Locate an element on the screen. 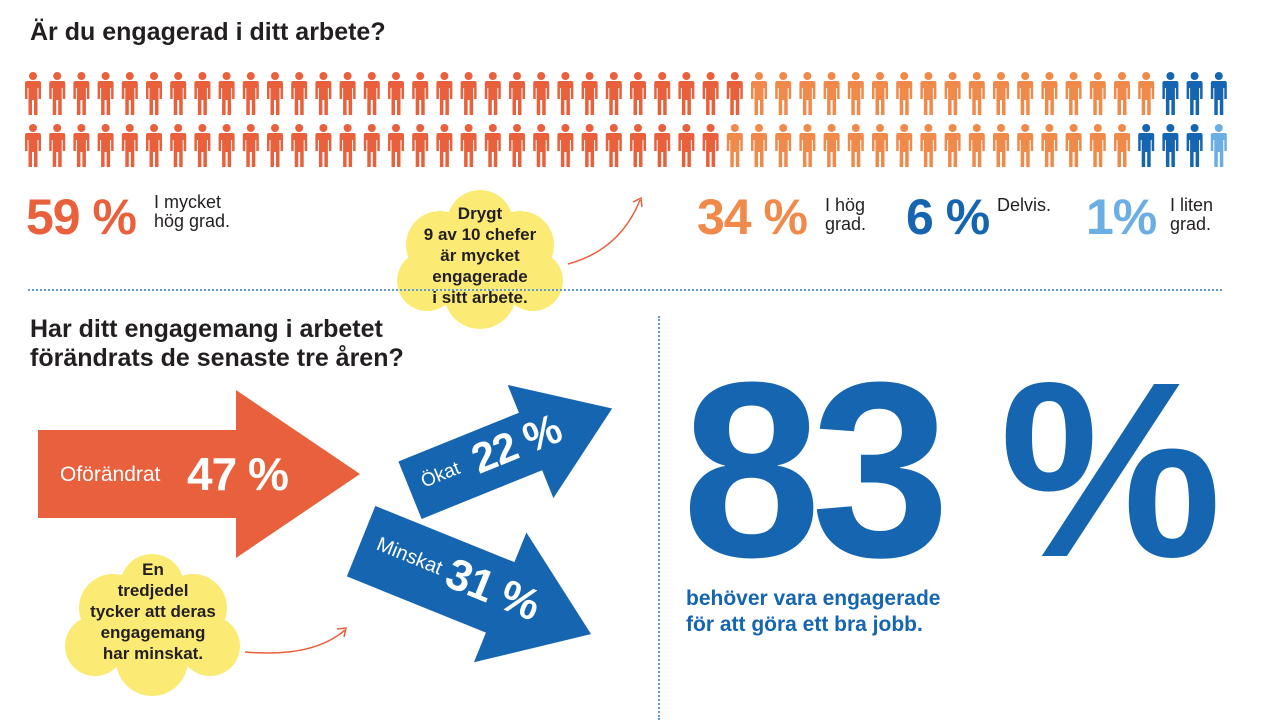 The width and height of the screenshot is (1280, 720). stat-value-very-high: 59 % is located at coordinates (81, 217).